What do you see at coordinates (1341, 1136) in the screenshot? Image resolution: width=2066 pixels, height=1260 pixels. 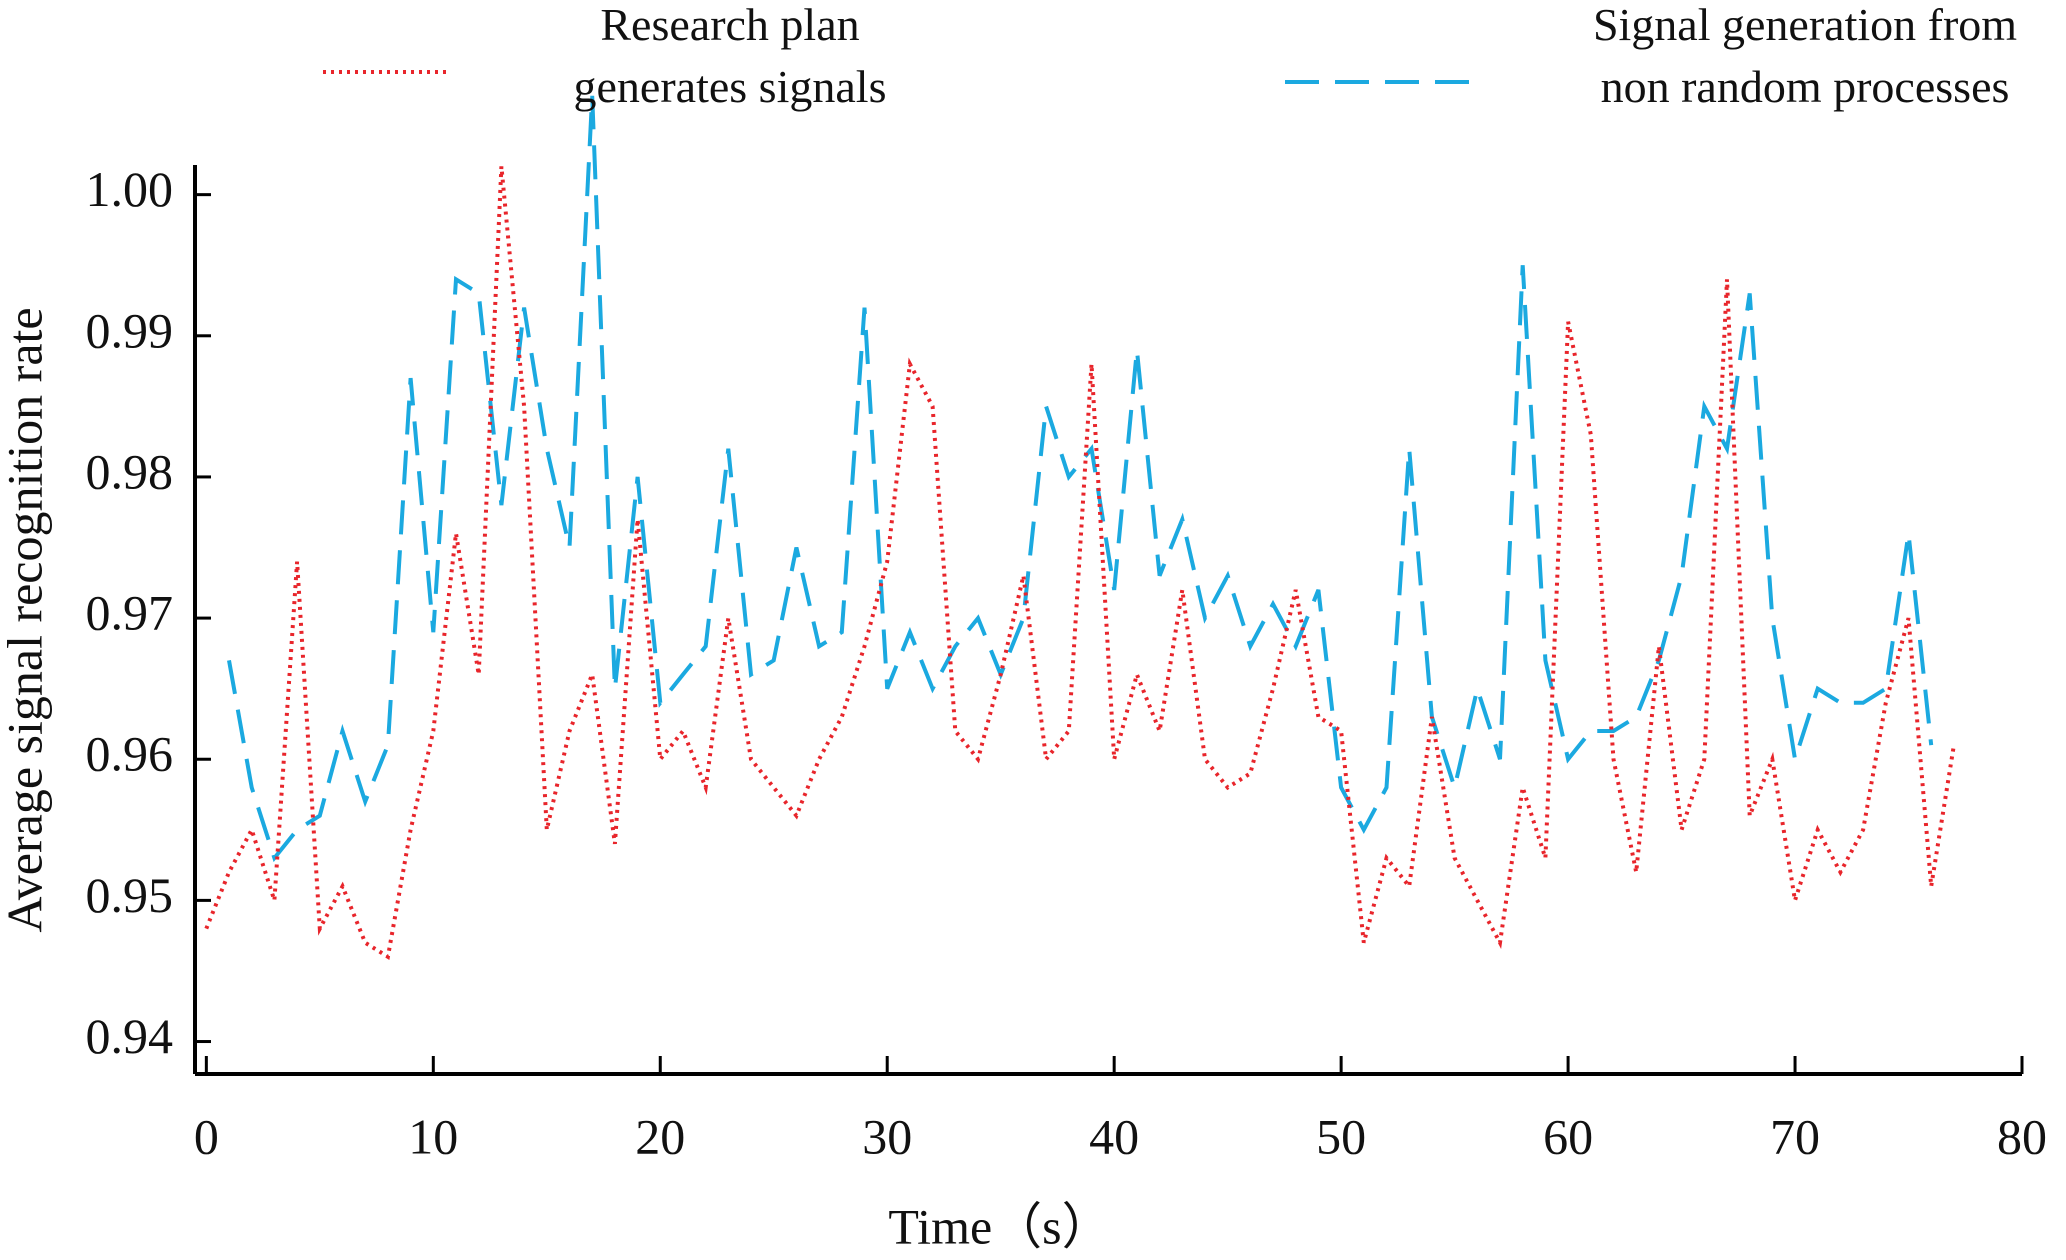 I see `x-tick-label: 50` at bounding box center [1341, 1136].